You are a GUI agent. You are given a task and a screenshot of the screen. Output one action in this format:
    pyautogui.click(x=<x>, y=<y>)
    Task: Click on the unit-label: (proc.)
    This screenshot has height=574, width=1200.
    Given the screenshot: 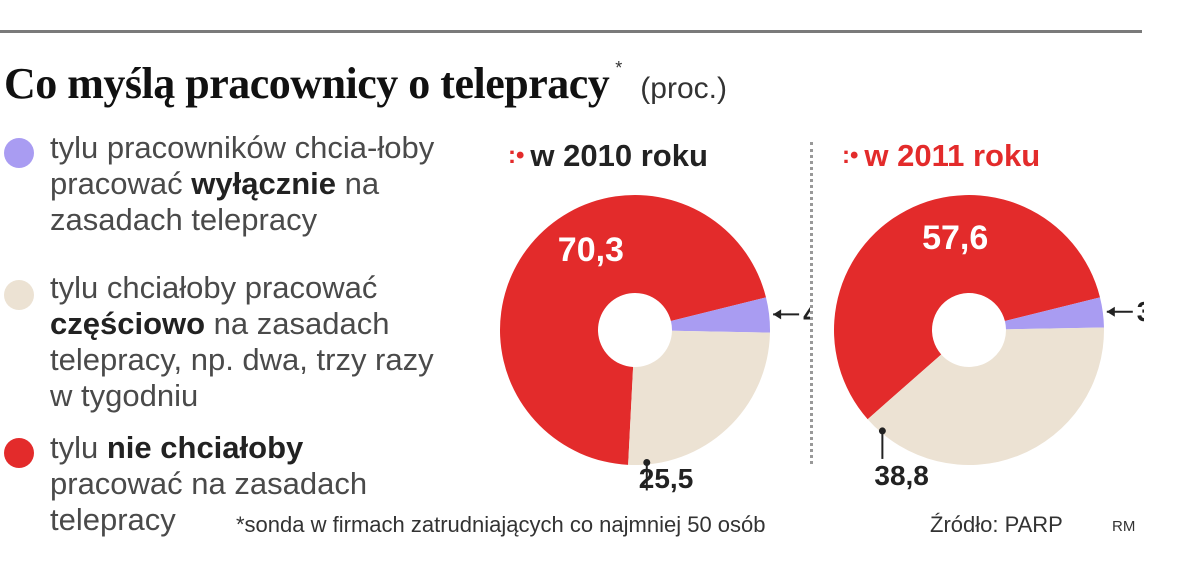 What is the action you would take?
    pyautogui.click(x=683, y=88)
    